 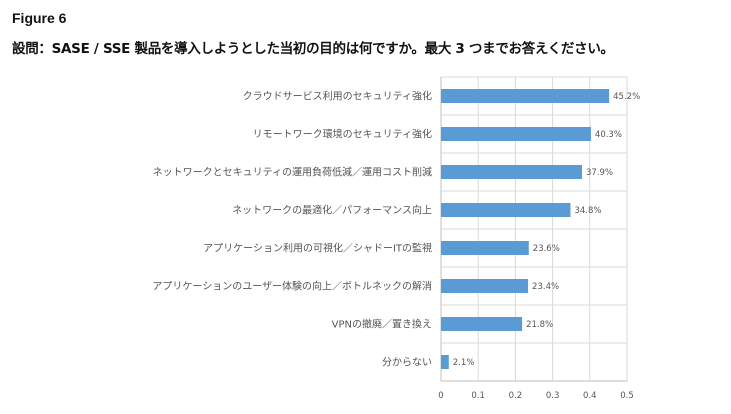 I want to click on x-tick-label: 0.2, so click(x=516, y=396).